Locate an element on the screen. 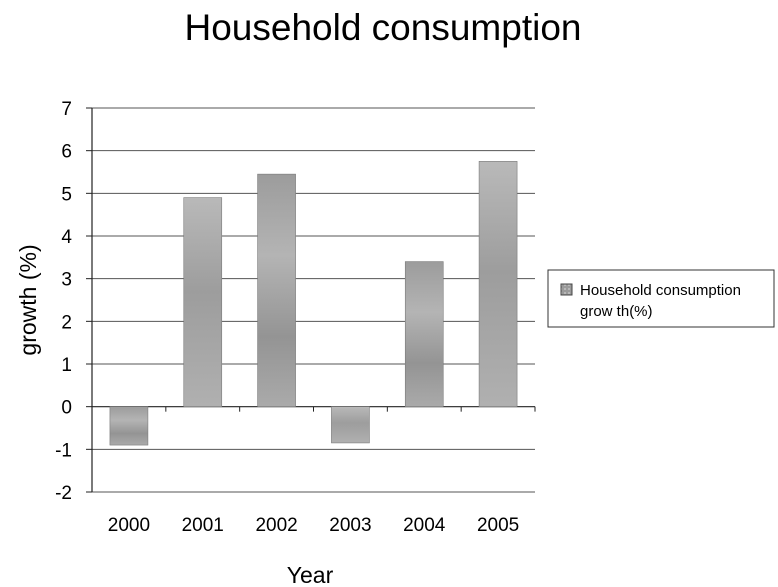  x-tick-label: 2003 is located at coordinates (350, 525).